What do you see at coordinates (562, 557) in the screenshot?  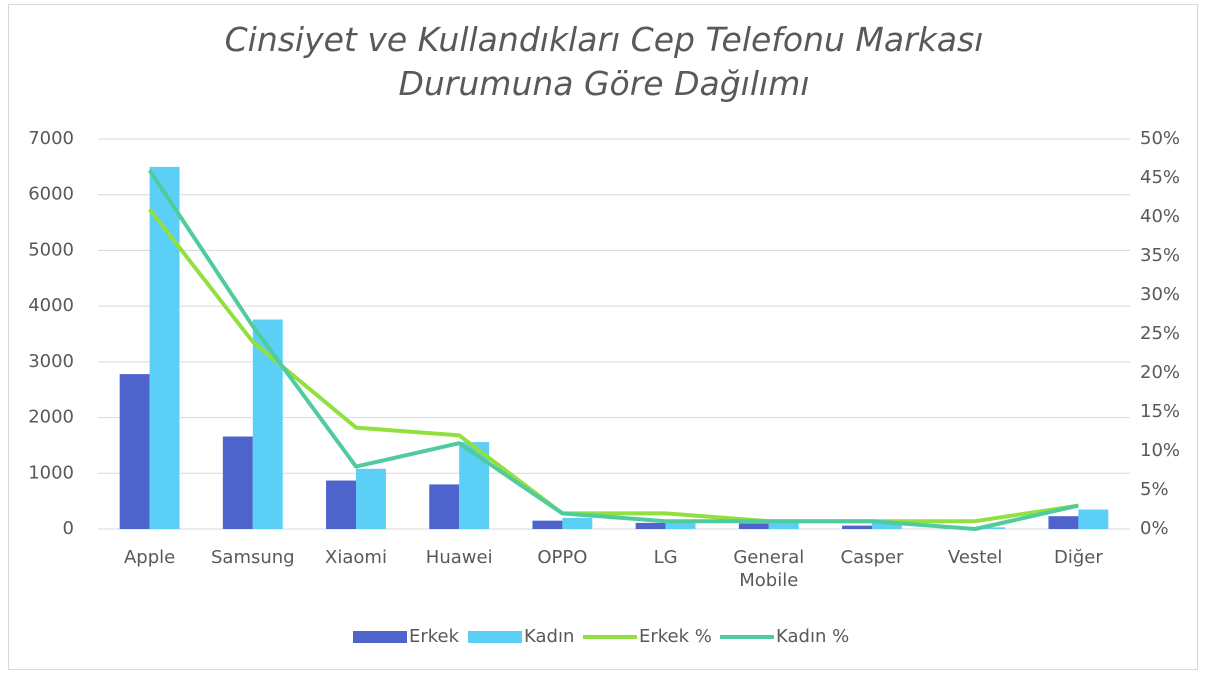 I see `x-tick-label: OPPO` at bounding box center [562, 557].